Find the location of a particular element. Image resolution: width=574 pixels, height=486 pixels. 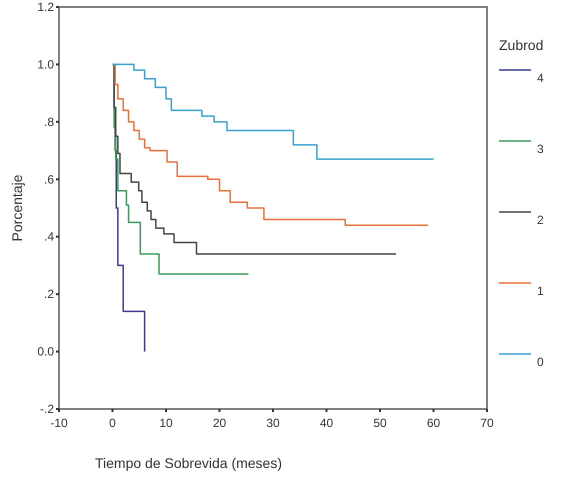

y-tick-label: .4 is located at coordinates (49, 237).